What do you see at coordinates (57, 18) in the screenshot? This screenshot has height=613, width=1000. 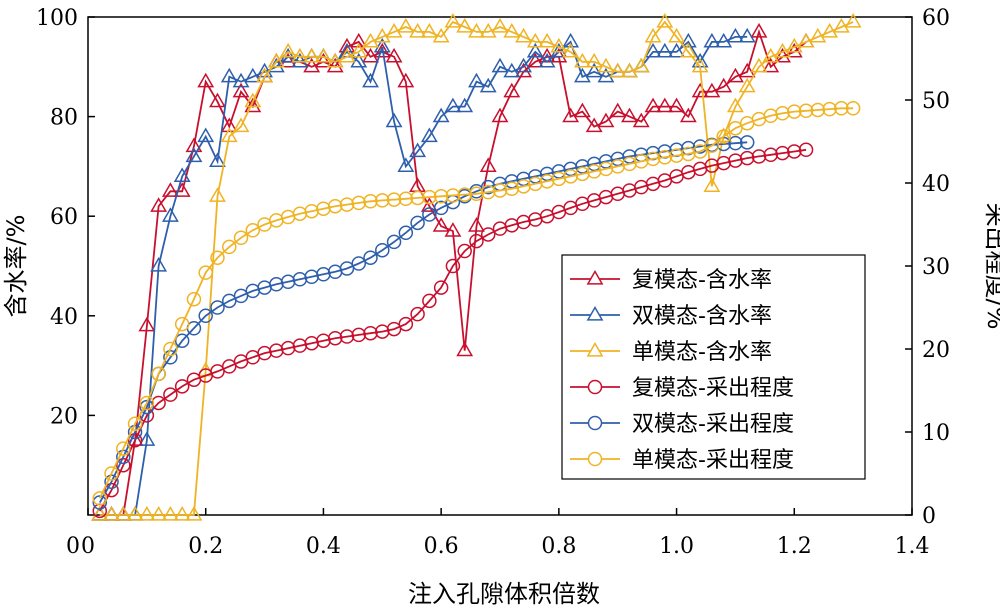 I see `y-left-tick-label-4: 100` at bounding box center [57, 18].